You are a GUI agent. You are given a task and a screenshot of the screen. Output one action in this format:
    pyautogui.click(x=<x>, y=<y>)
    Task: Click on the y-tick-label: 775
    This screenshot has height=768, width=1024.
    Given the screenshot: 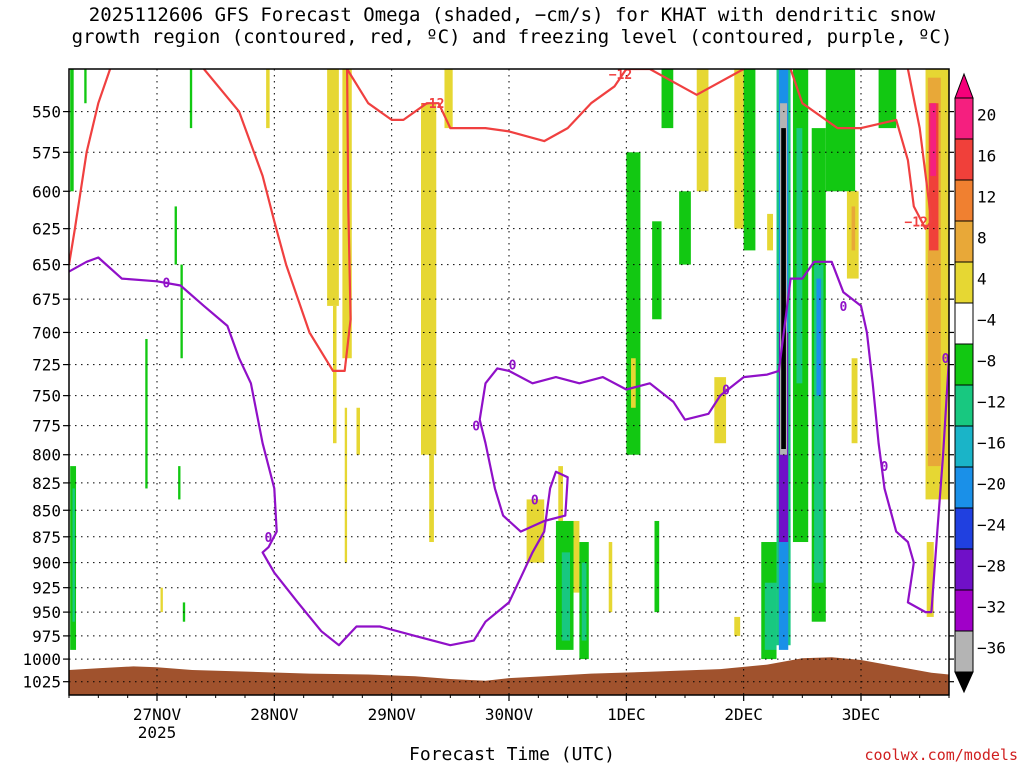 What is the action you would take?
    pyautogui.click(x=46, y=426)
    